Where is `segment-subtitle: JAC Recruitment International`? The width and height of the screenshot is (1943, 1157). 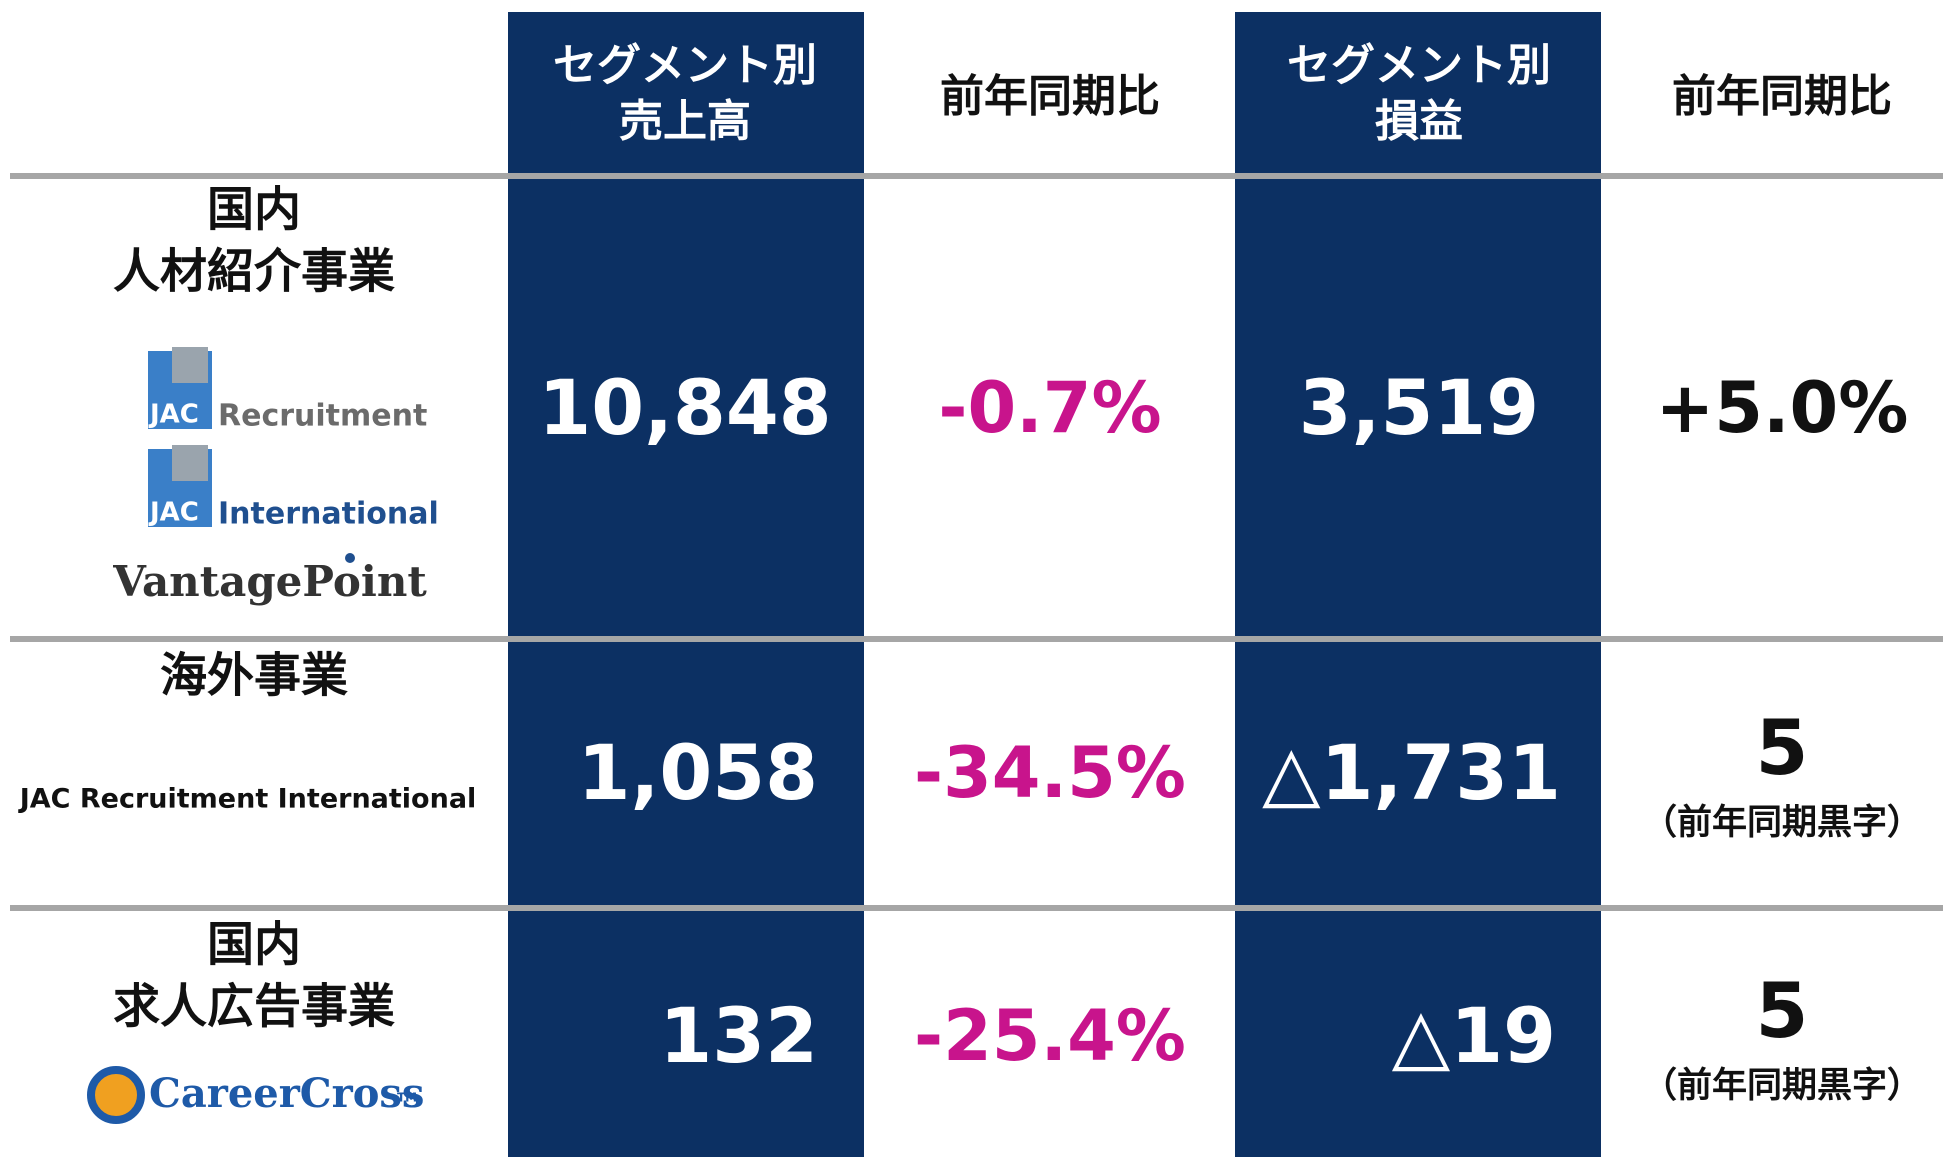
segment-subtitle: JAC Recruitment International is located at coordinates (247, 799).